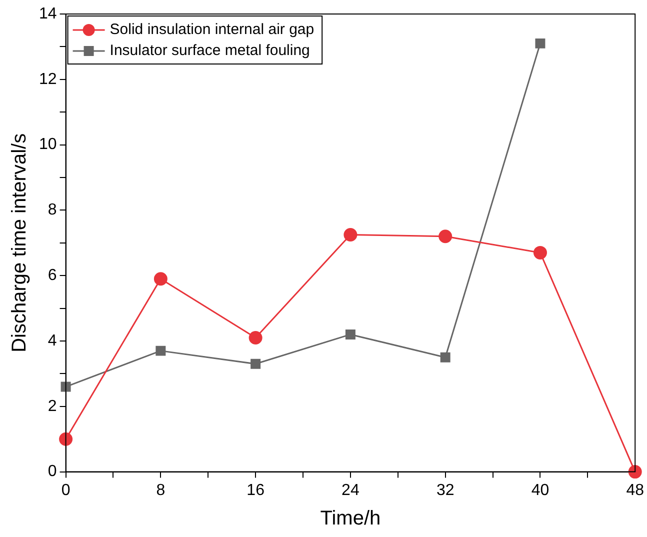 The width and height of the screenshot is (647, 537). What do you see at coordinates (212, 29) in the screenshot?
I see `legend-label: Solid insulation internal air gap` at bounding box center [212, 29].